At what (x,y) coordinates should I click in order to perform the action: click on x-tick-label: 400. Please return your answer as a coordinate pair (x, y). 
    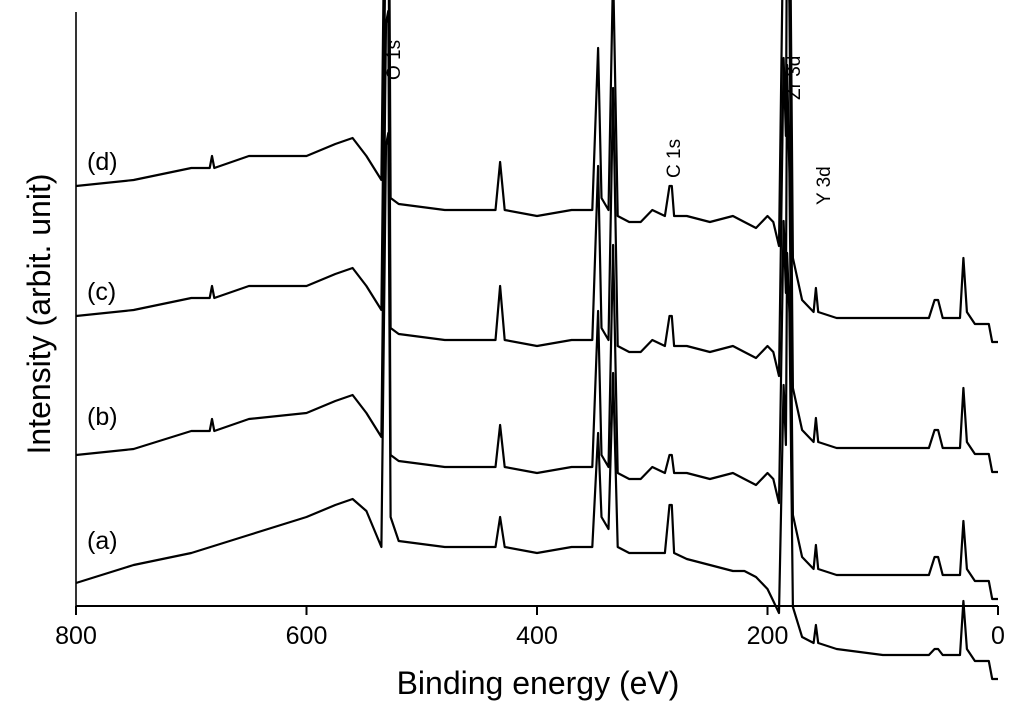
    Looking at the image, I should click on (537, 636).